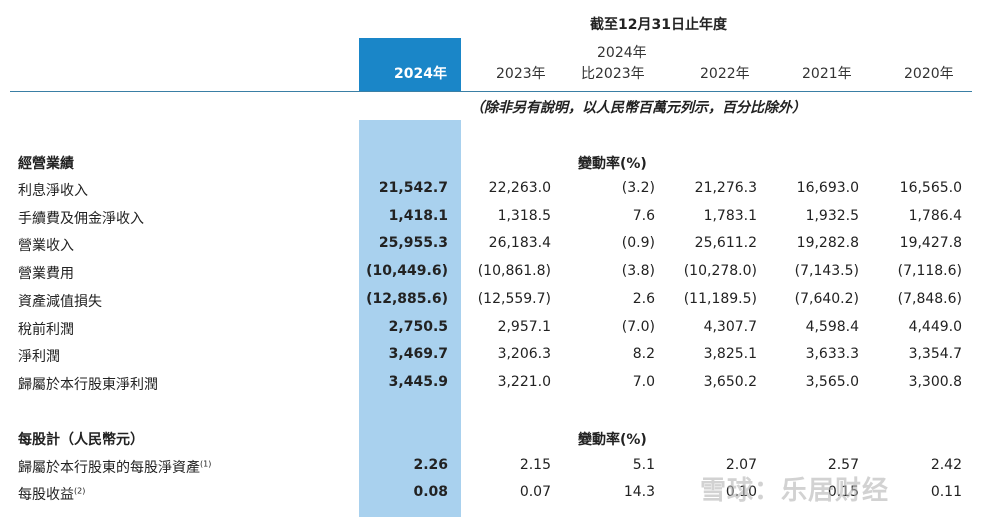 The height and width of the screenshot is (517, 992). What do you see at coordinates (827, 74) in the screenshot?
I see `year-header-2021: 2021年` at bounding box center [827, 74].